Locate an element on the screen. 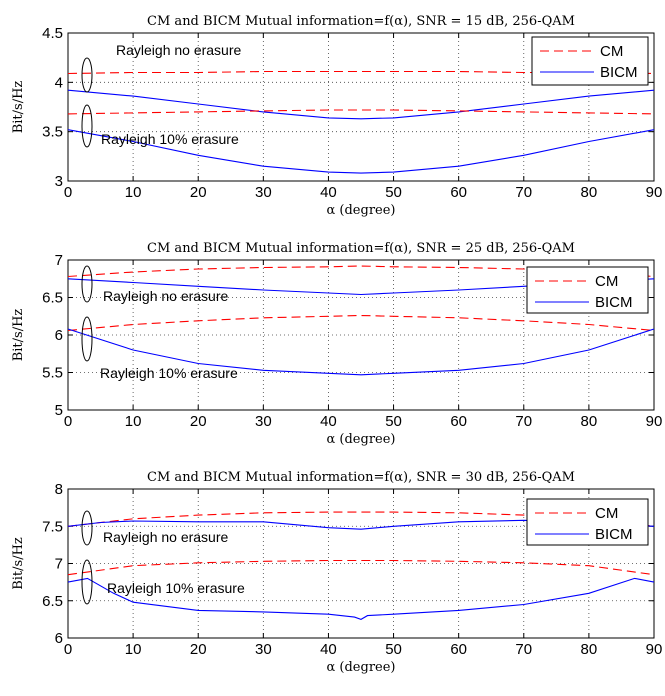 This screenshot has width=665, height=696. series-line-bicm-no-erasure is located at coordinates (361, 104).